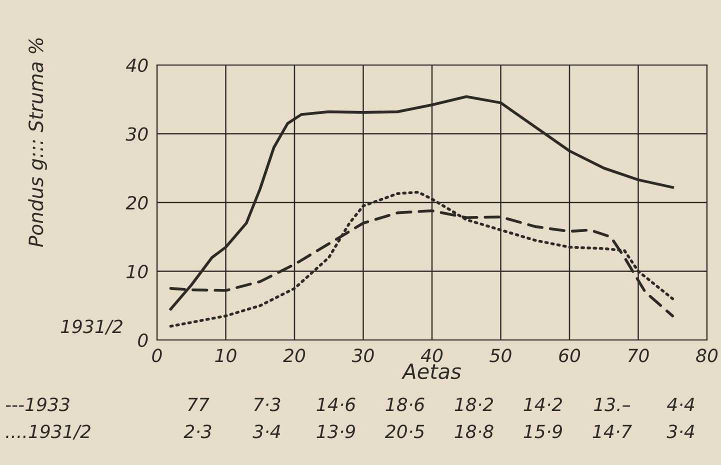  What do you see at coordinates (707, 355) in the screenshot?
I see `x-tick-label: 80` at bounding box center [707, 355].